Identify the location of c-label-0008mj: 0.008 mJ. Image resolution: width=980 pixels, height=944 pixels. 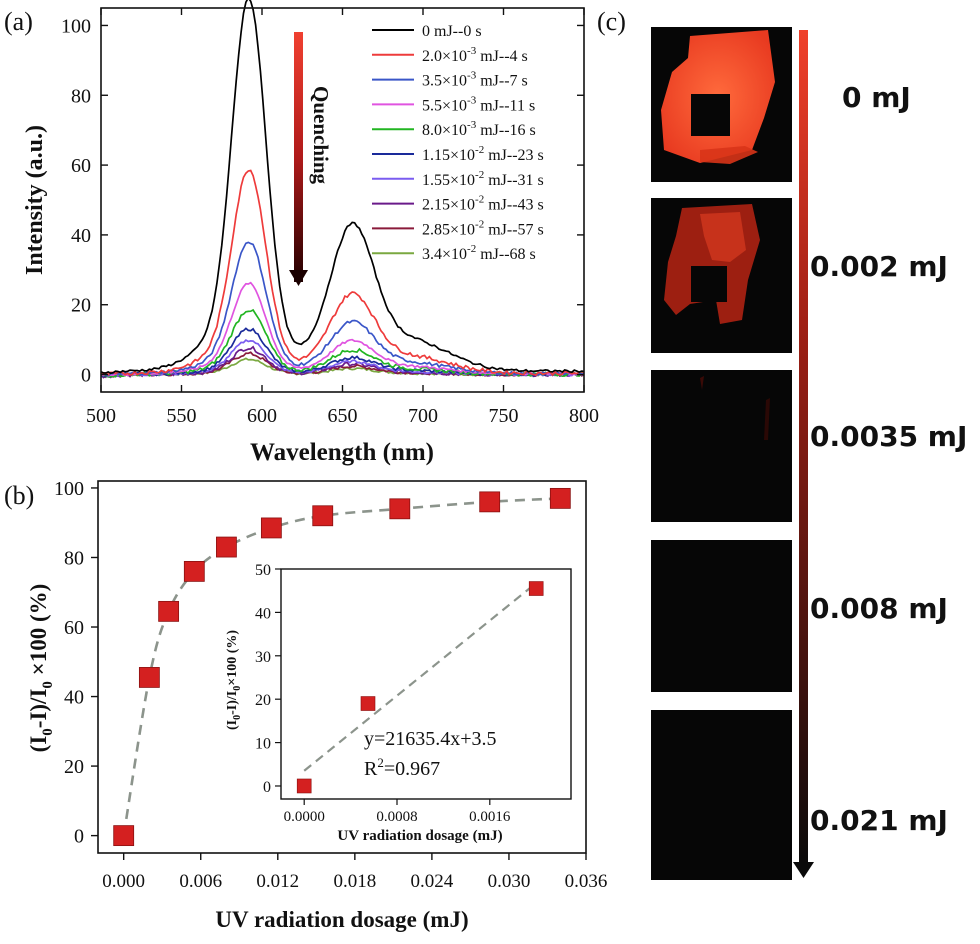
(879, 608).